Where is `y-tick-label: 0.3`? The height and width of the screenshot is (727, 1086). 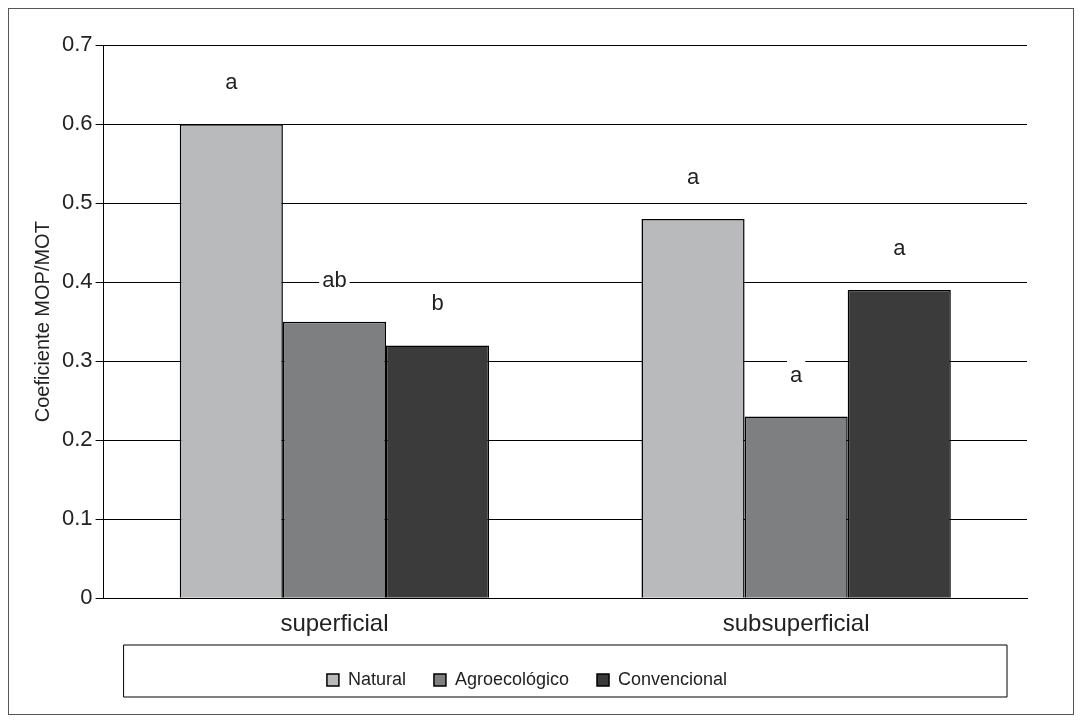 y-tick-label: 0.3 is located at coordinates (77, 360).